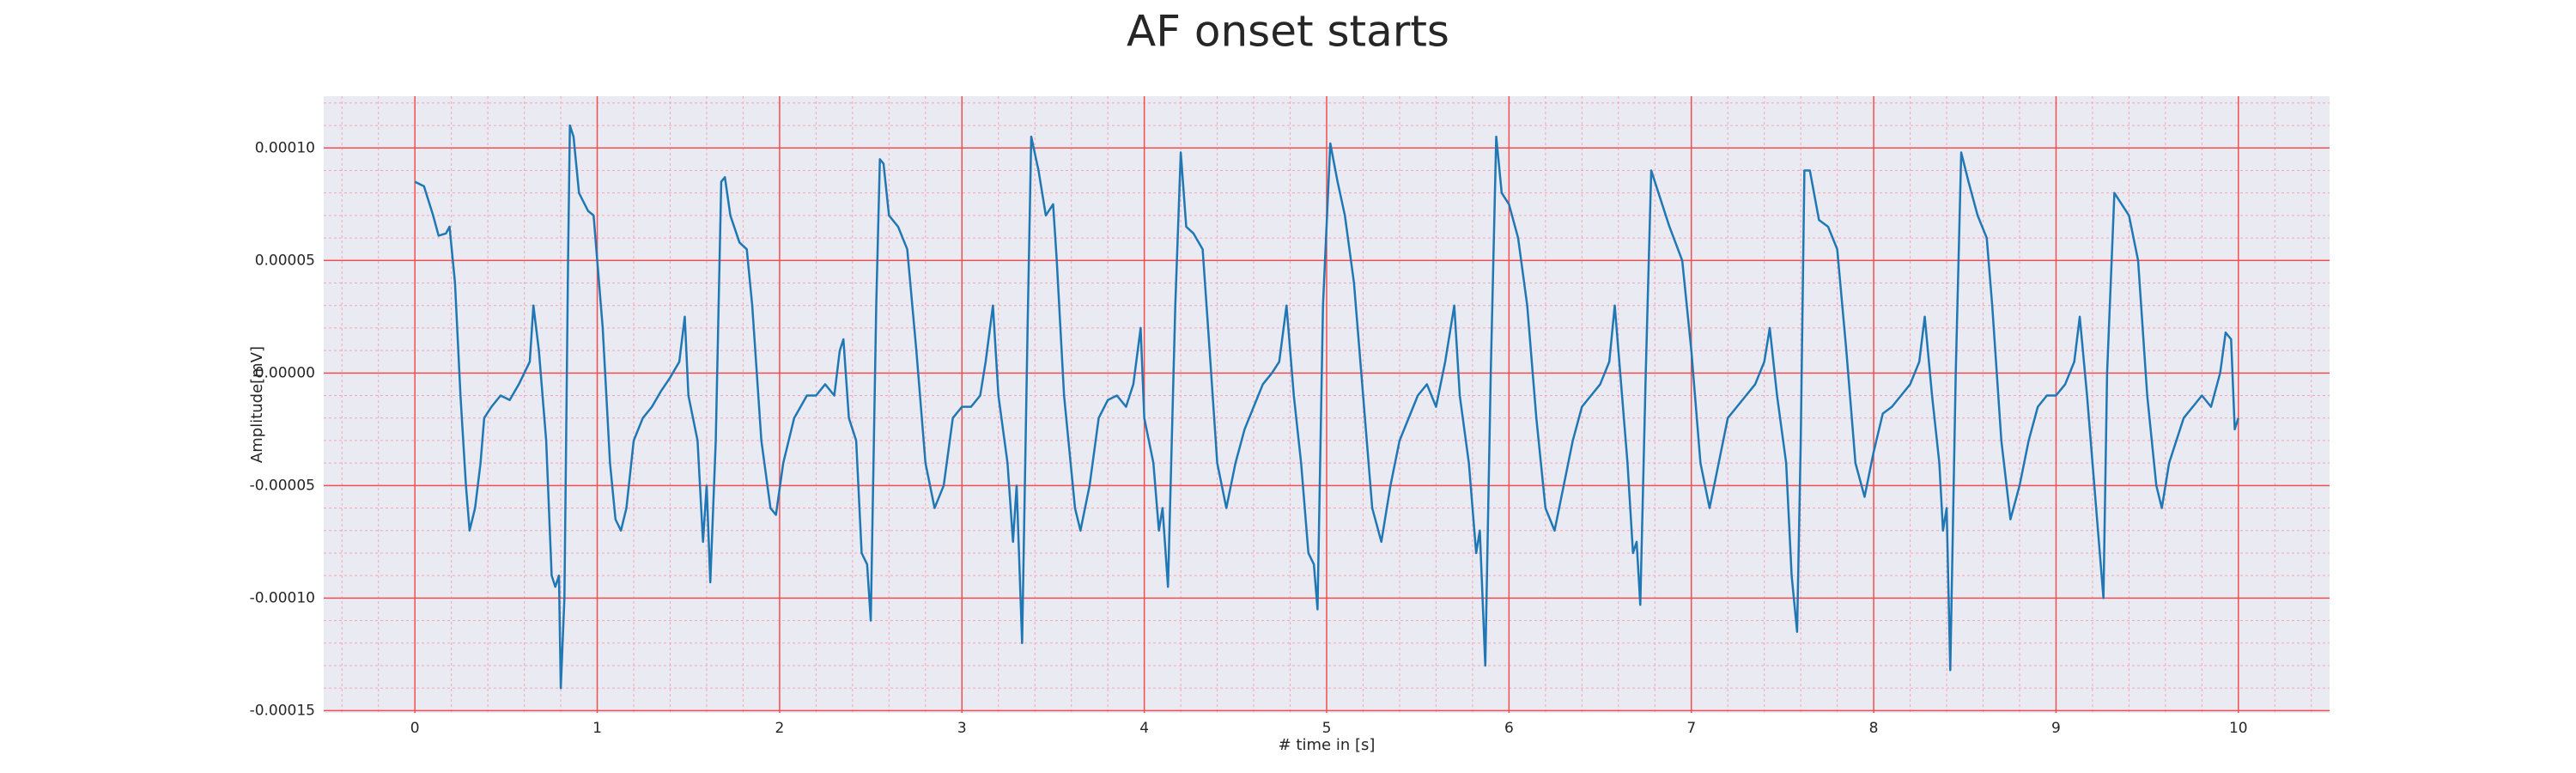  Describe the element at coordinates (415, 728) in the screenshot. I see `x-tick-label: 0` at that location.